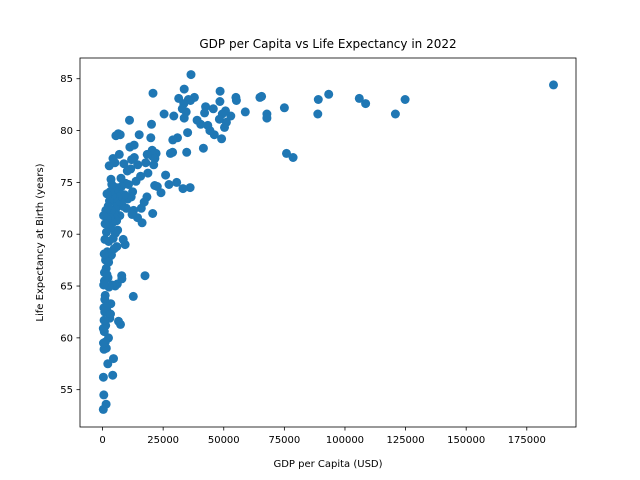  Describe the element at coordinates (66, 235) in the screenshot. I see `y-tick-label: 70` at that location.